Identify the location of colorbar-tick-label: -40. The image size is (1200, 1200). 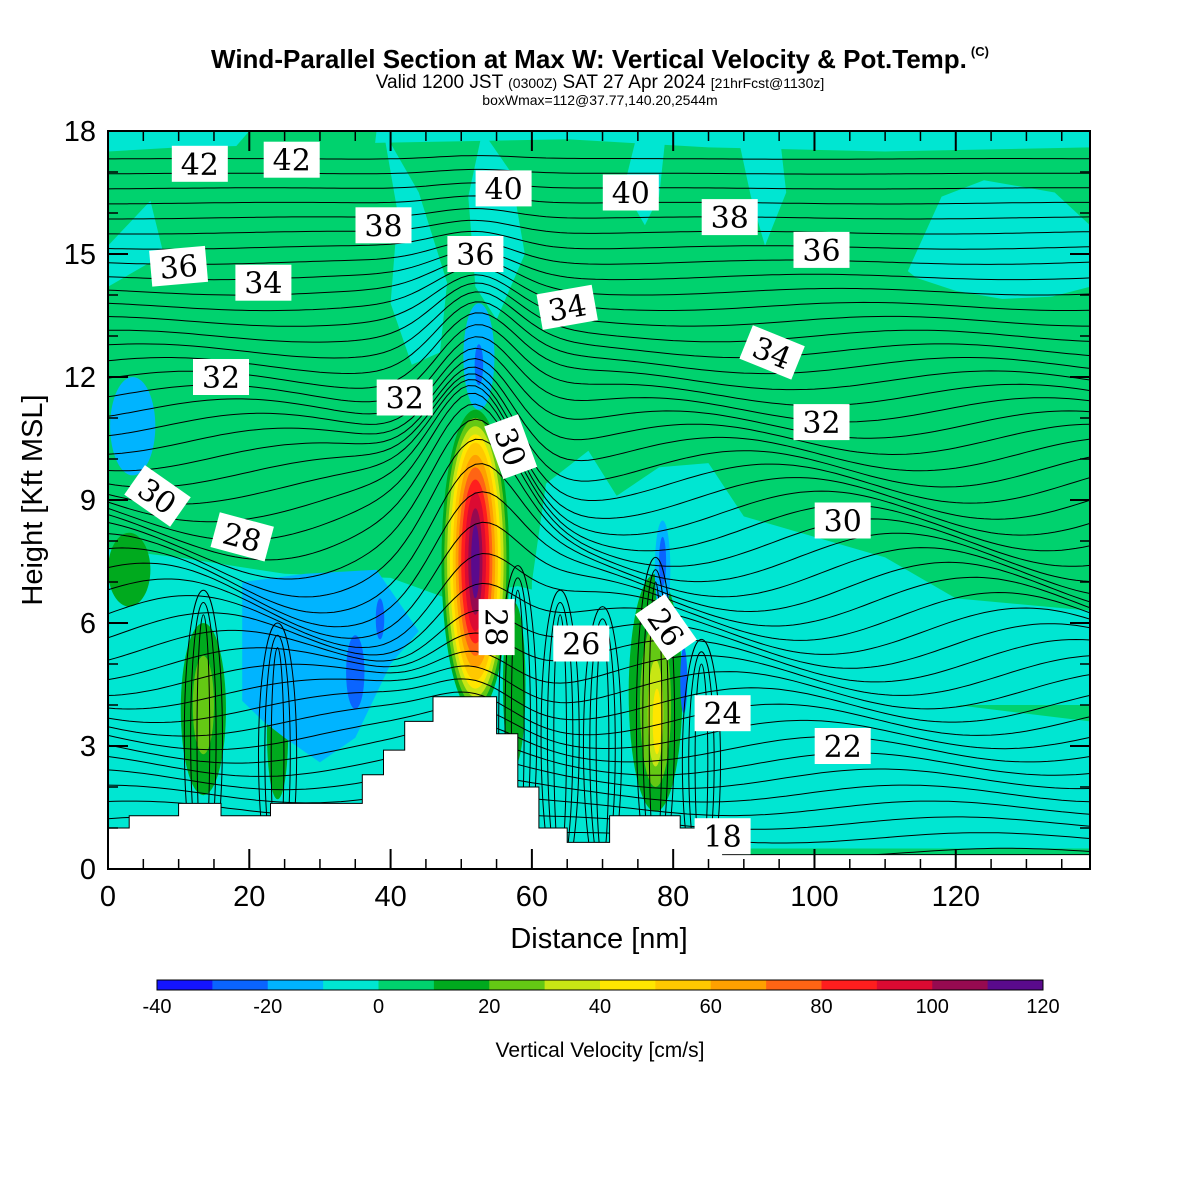
(157, 1007).